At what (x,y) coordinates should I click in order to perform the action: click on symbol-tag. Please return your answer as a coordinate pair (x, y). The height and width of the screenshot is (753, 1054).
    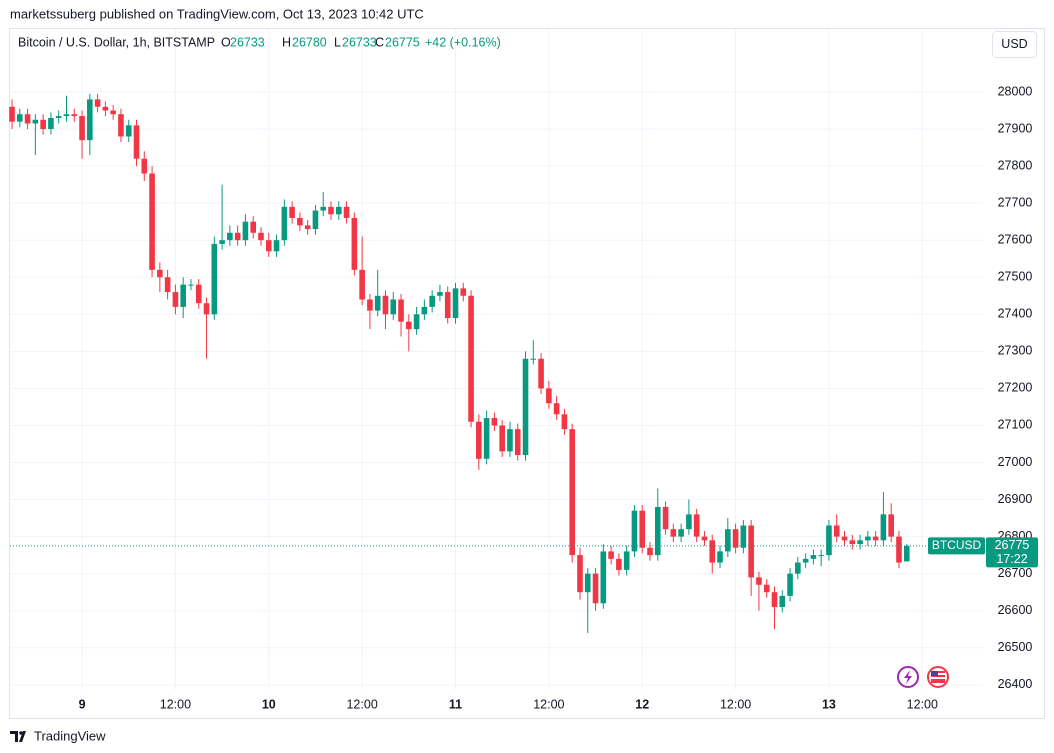
    Looking at the image, I should click on (956, 546).